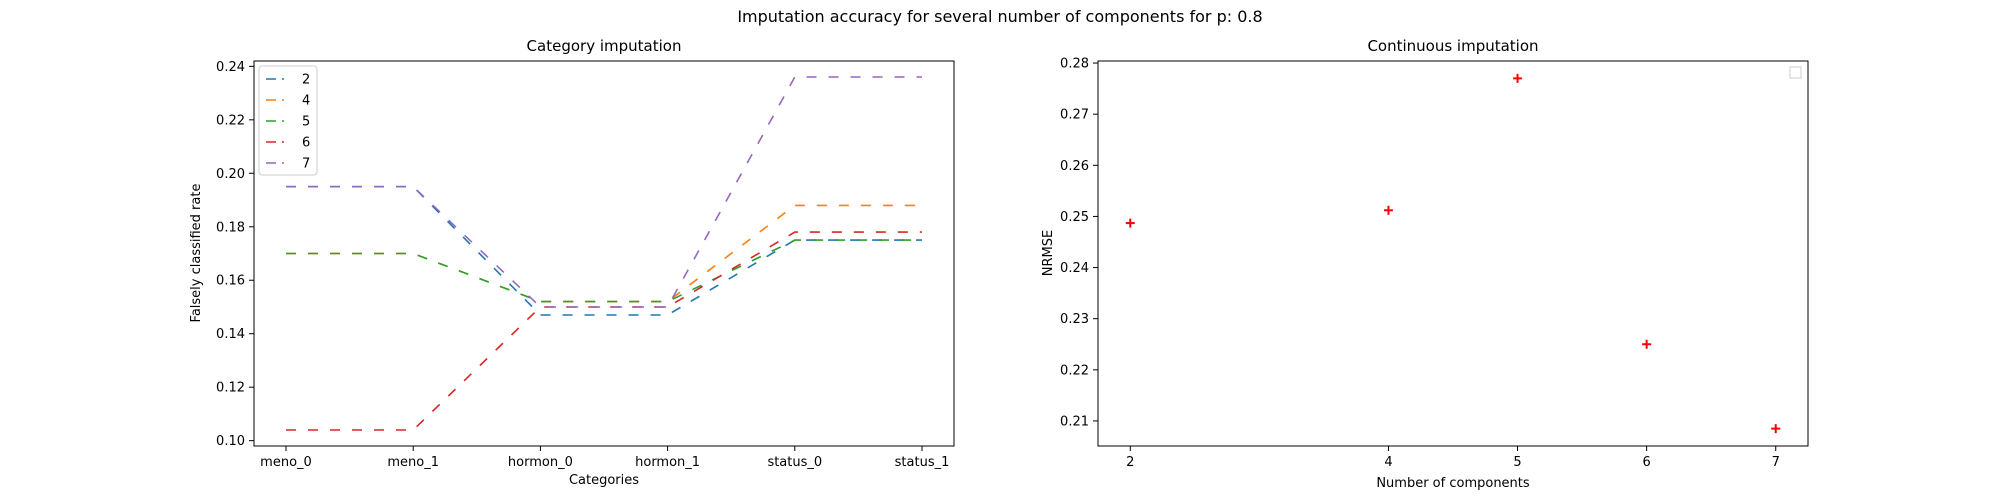  Describe the element at coordinates (1074, 319) in the screenshot. I see `right-y-tick-label: 0.23` at that location.